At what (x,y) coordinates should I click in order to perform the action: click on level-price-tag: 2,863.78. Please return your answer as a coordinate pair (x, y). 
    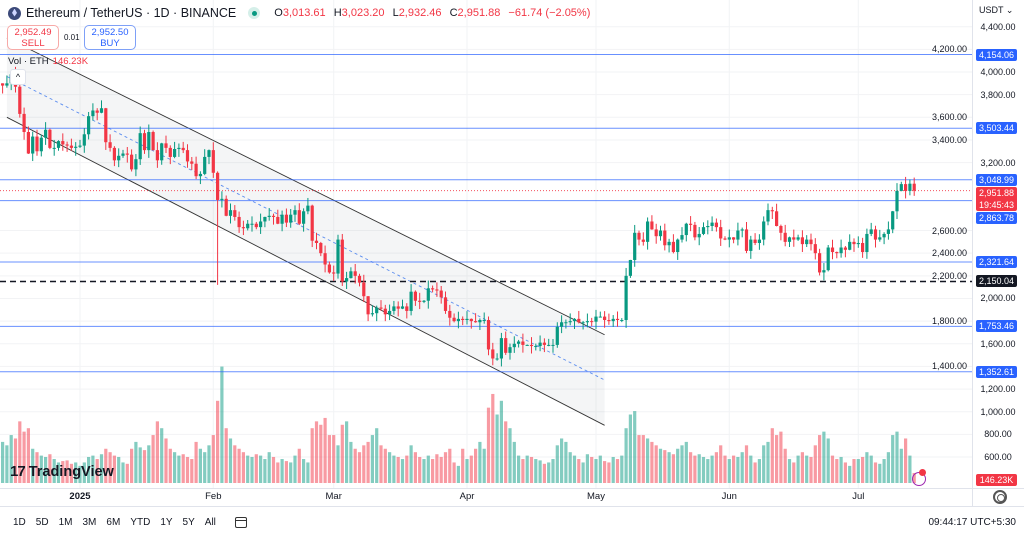
    Looking at the image, I should click on (996, 217).